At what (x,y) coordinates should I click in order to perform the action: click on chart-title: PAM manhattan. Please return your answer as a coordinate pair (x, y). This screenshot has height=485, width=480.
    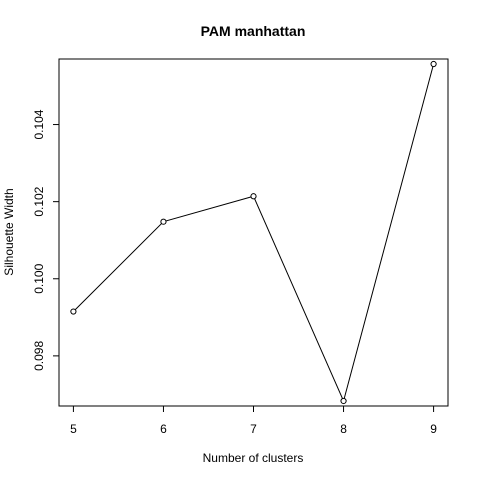
    Looking at the image, I should click on (253, 31).